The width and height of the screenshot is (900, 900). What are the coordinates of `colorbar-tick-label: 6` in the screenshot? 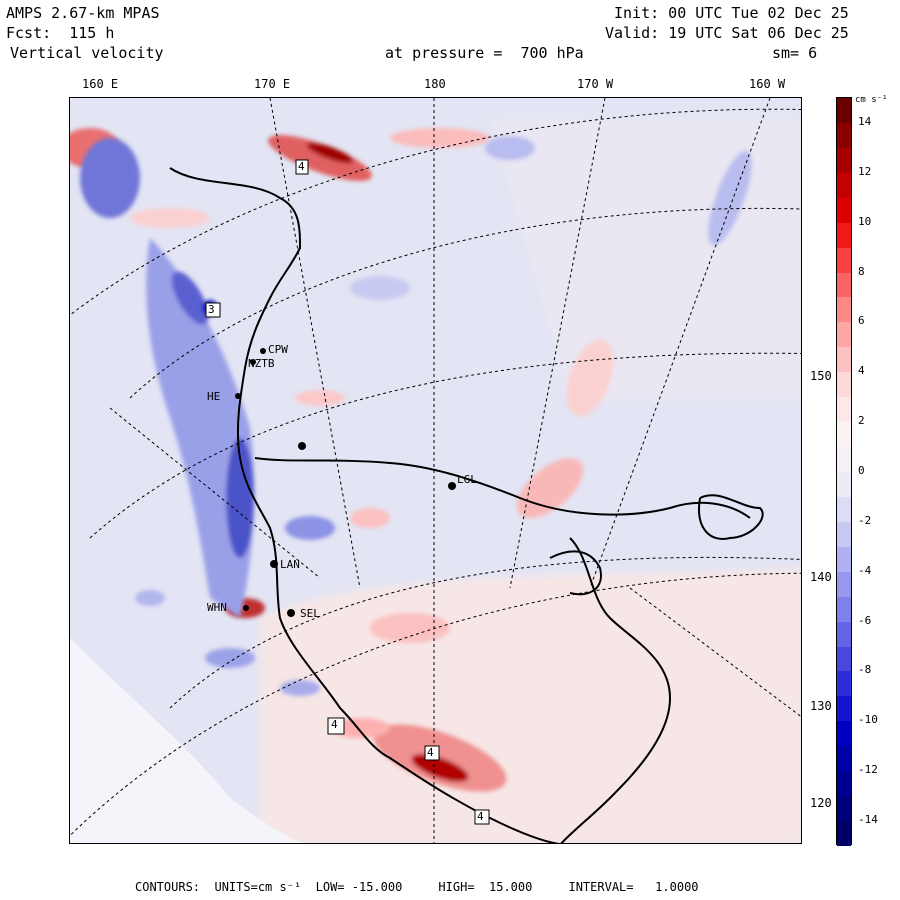 It's located at (861, 321).